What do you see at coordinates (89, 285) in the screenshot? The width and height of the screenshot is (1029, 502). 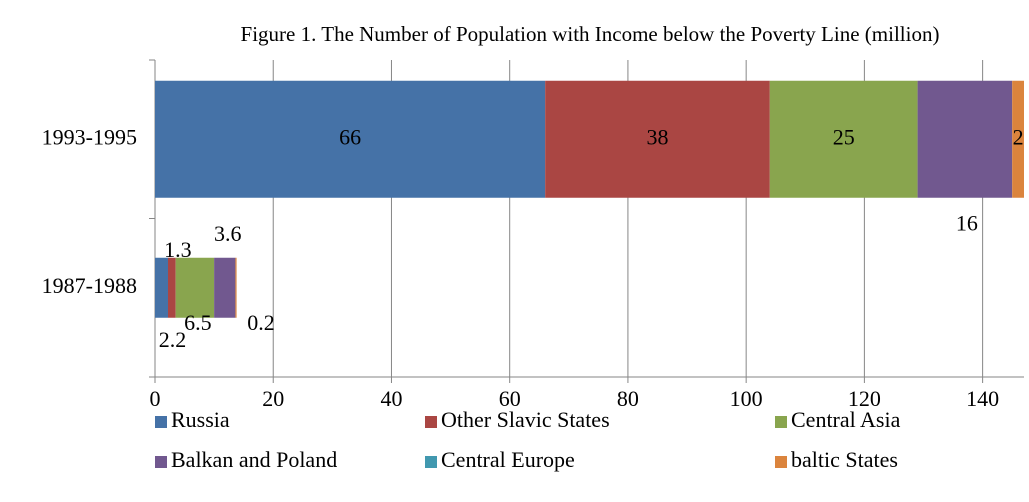 I see `y-tick-label: 1987-1988` at bounding box center [89, 285].